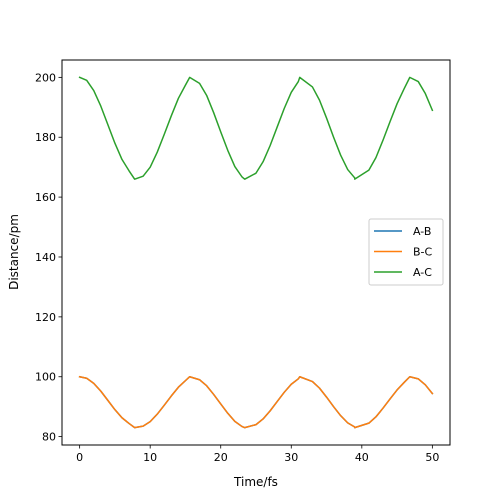 Image resolution: width=500 pixels, height=500 pixels. Describe the element at coordinates (422, 231) in the screenshot. I see `legend-label: A-B` at that location.